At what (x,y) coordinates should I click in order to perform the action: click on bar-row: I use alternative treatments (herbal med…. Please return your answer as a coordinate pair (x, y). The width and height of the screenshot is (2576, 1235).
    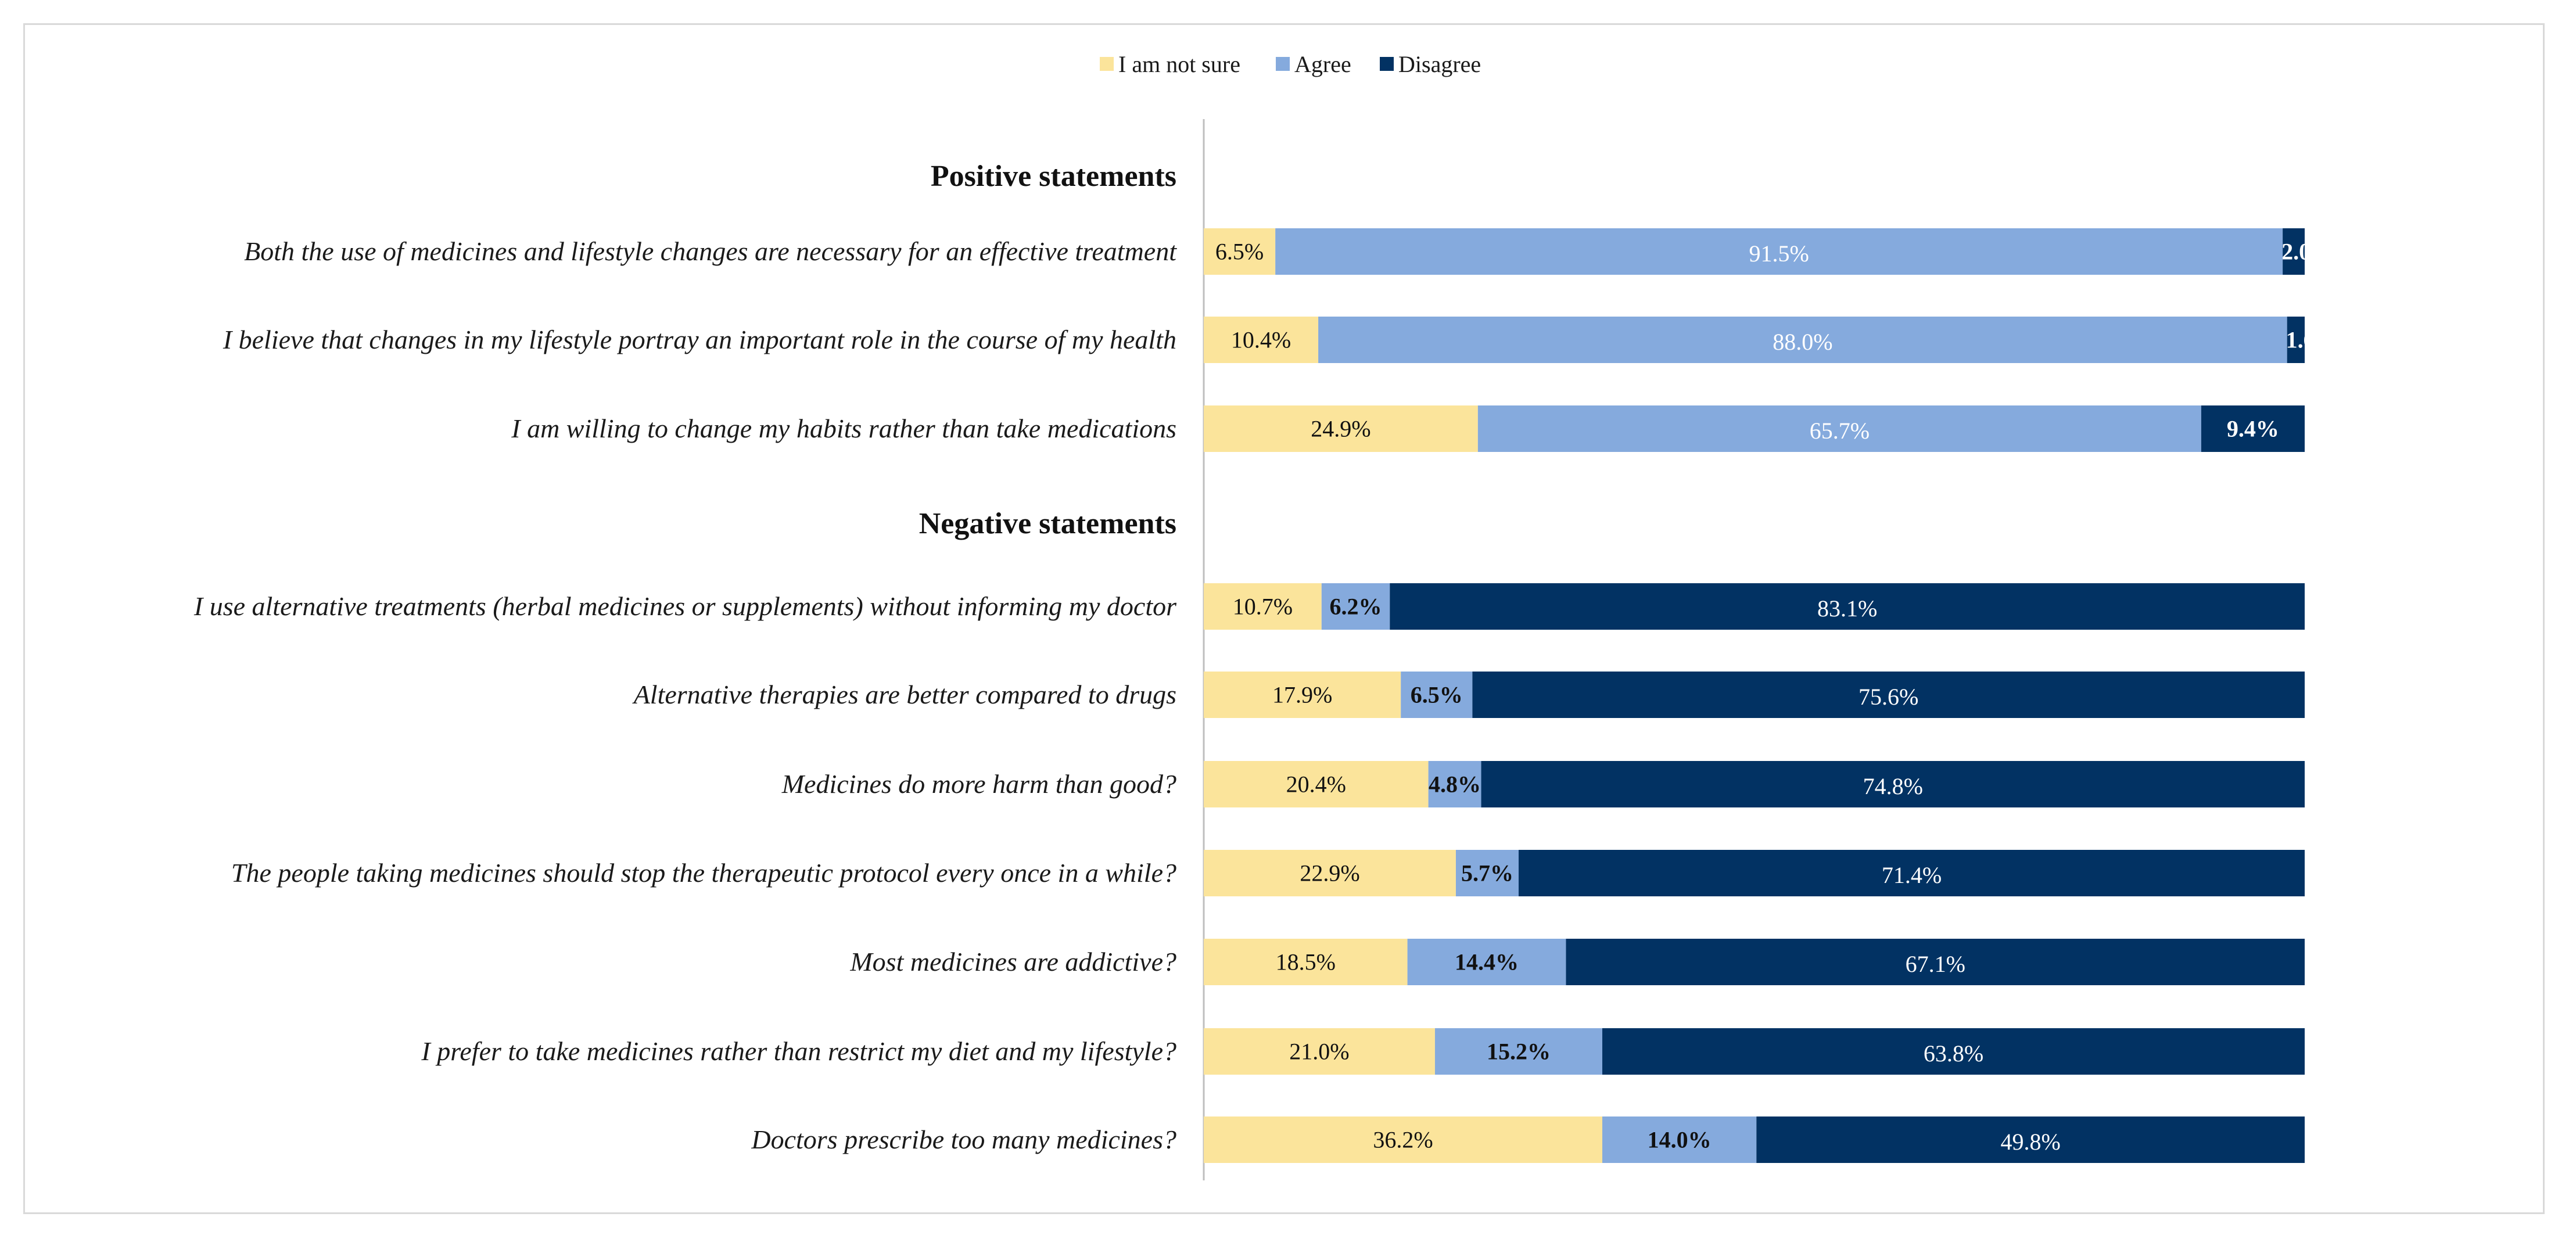
    Looking at the image, I should click on (1249, 606).